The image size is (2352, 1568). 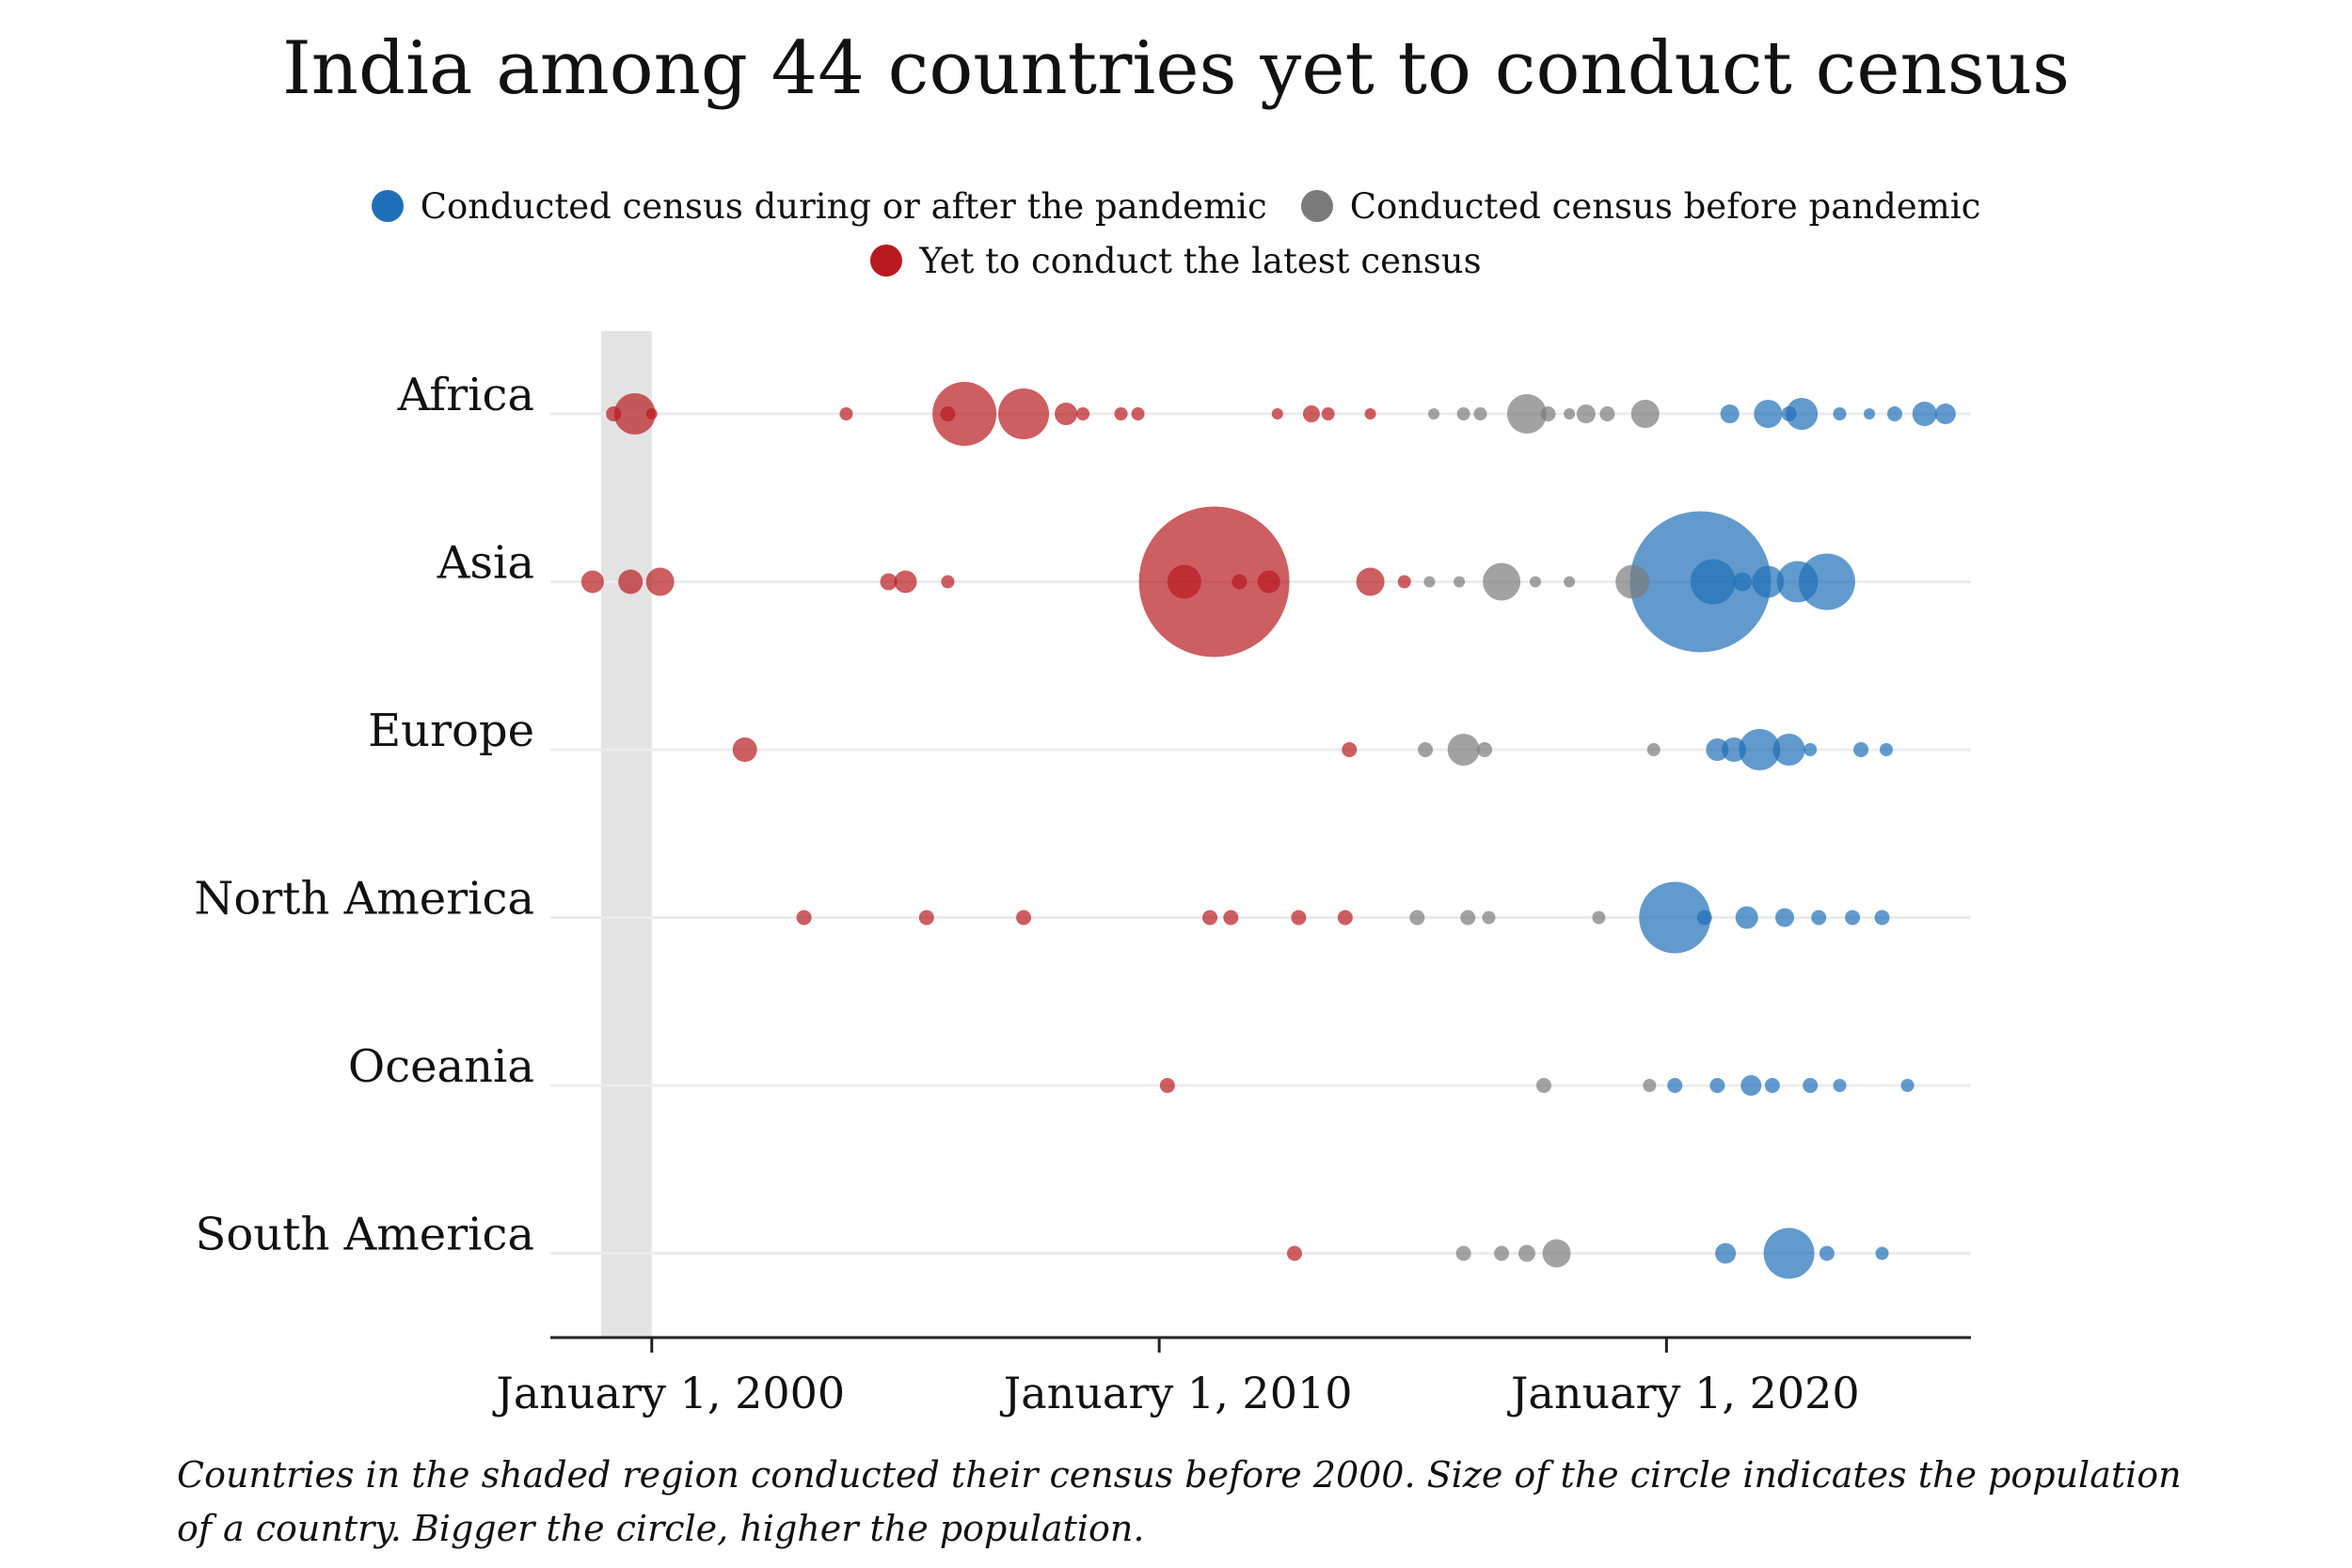 What do you see at coordinates (668, 1393) in the screenshot?
I see `x-tick-label: January 1, 2000` at bounding box center [668, 1393].